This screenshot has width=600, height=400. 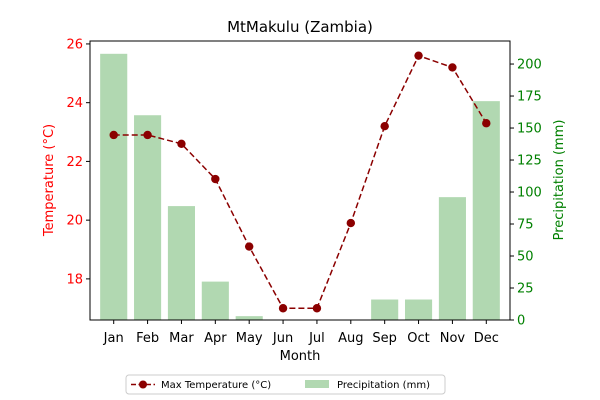 I want to click on precipitation-bar-oct, so click(x=419, y=309).